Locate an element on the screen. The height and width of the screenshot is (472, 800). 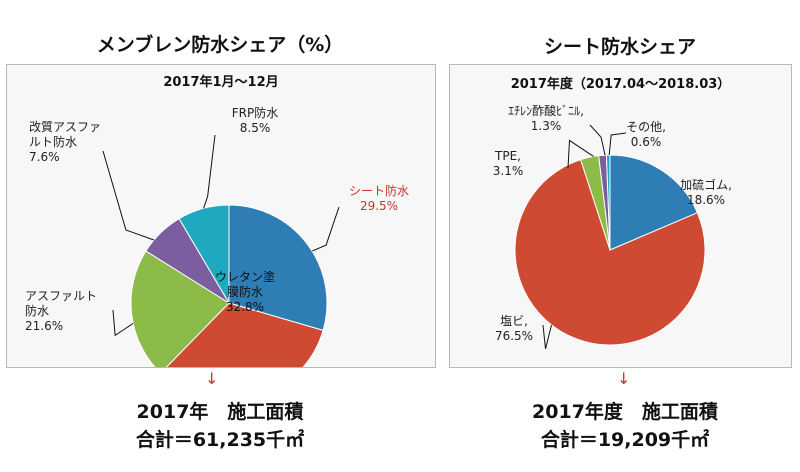
left-down-arrow: ↓ is located at coordinates (212, 378).